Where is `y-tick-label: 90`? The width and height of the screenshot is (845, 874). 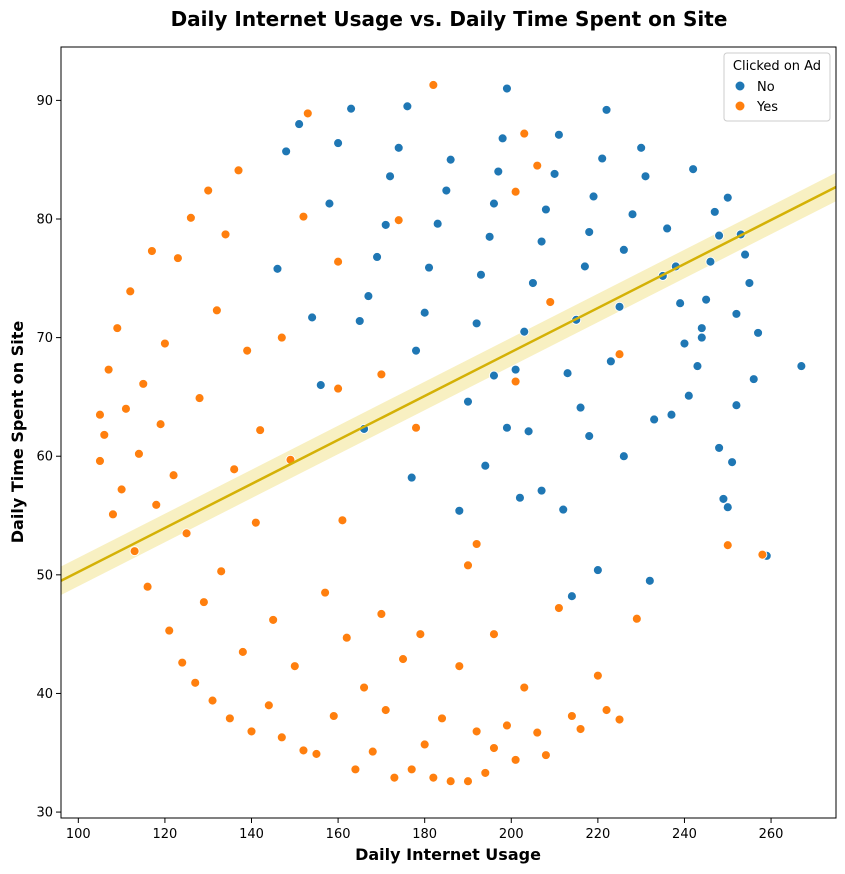 y-tick-label: 90 is located at coordinates (44, 101).